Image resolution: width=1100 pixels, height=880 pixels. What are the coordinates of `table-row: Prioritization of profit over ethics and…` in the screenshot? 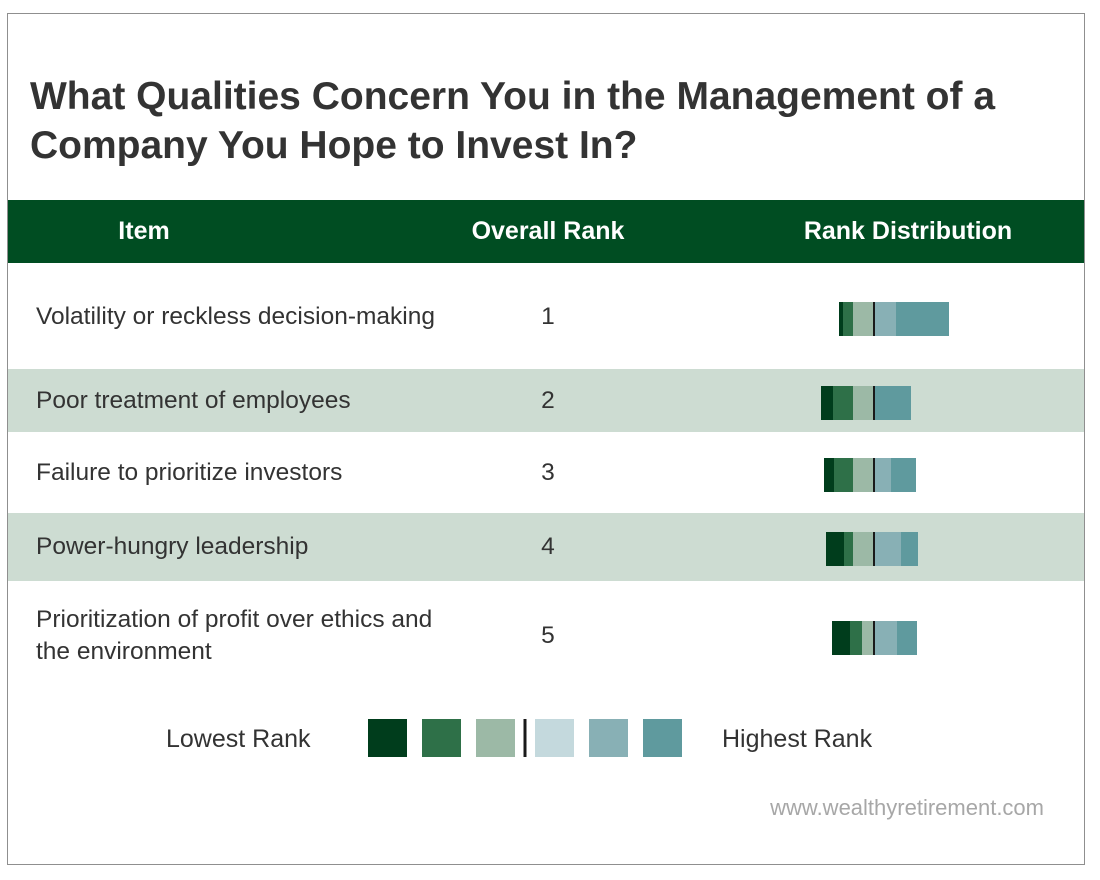 It's located at (546, 636).